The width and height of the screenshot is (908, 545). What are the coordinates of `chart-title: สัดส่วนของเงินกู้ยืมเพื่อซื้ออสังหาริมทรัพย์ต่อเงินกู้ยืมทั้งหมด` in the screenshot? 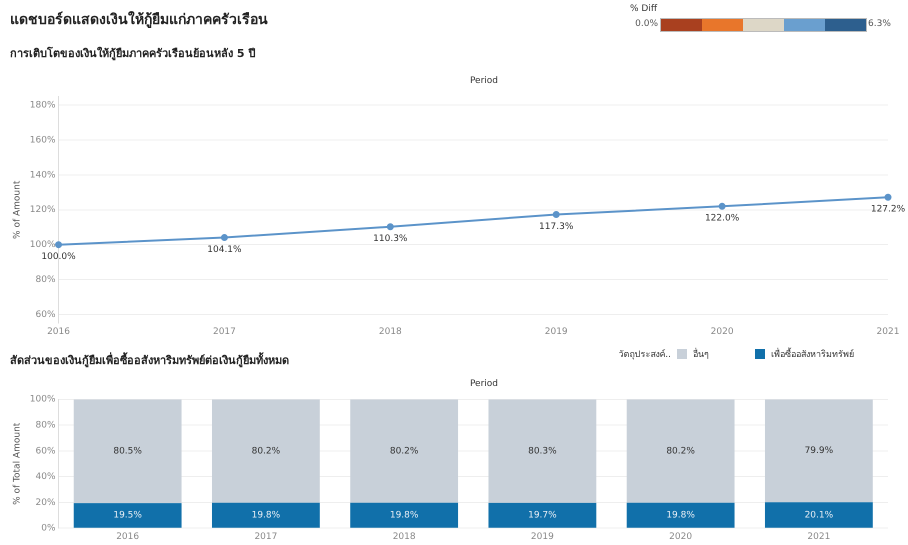 It's located at (149, 360).